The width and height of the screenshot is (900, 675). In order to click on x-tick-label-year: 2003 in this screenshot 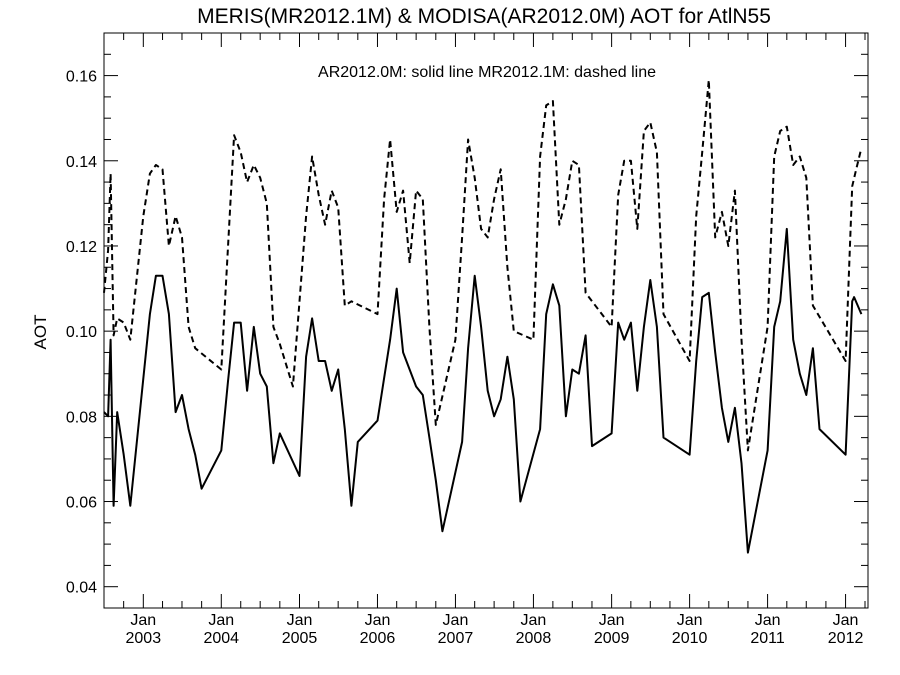, I will do `click(144, 638)`.